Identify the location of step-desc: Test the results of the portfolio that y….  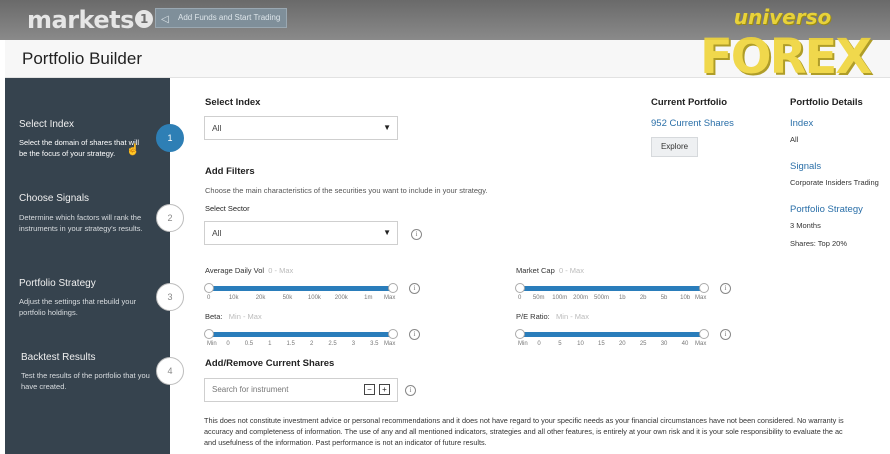
(85, 381).